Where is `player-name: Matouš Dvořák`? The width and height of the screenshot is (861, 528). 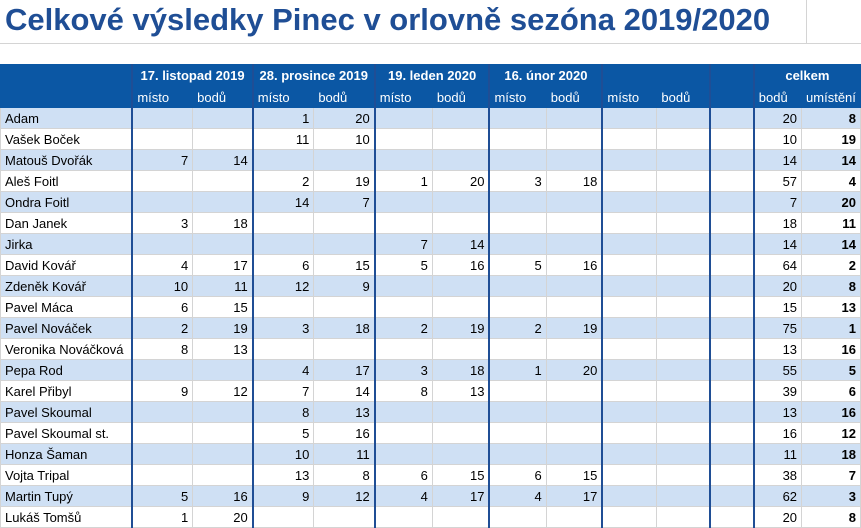 player-name: Matouš Dvořák is located at coordinates (66, 160).